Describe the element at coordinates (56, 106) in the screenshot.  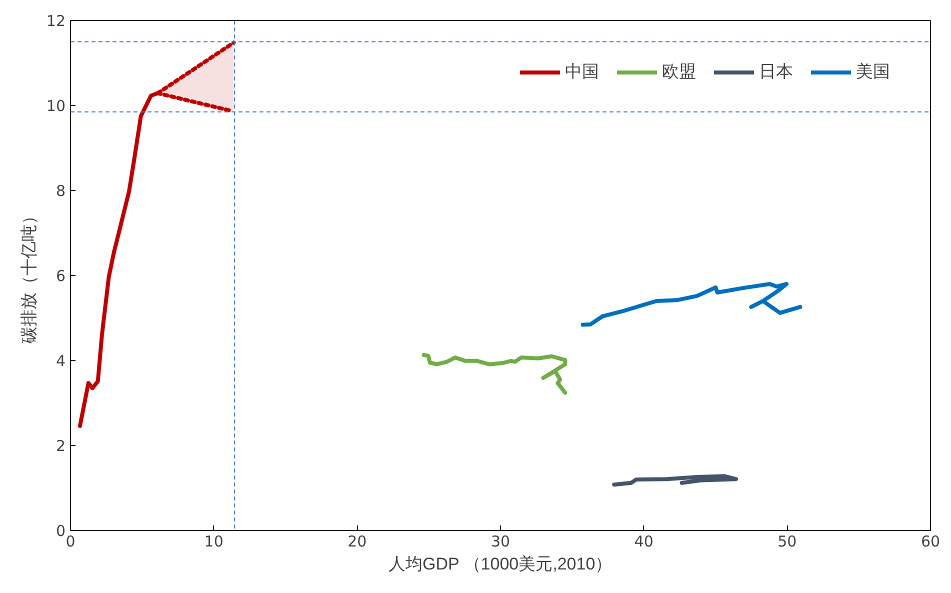
I see `y-tick-label: 10` at that location.